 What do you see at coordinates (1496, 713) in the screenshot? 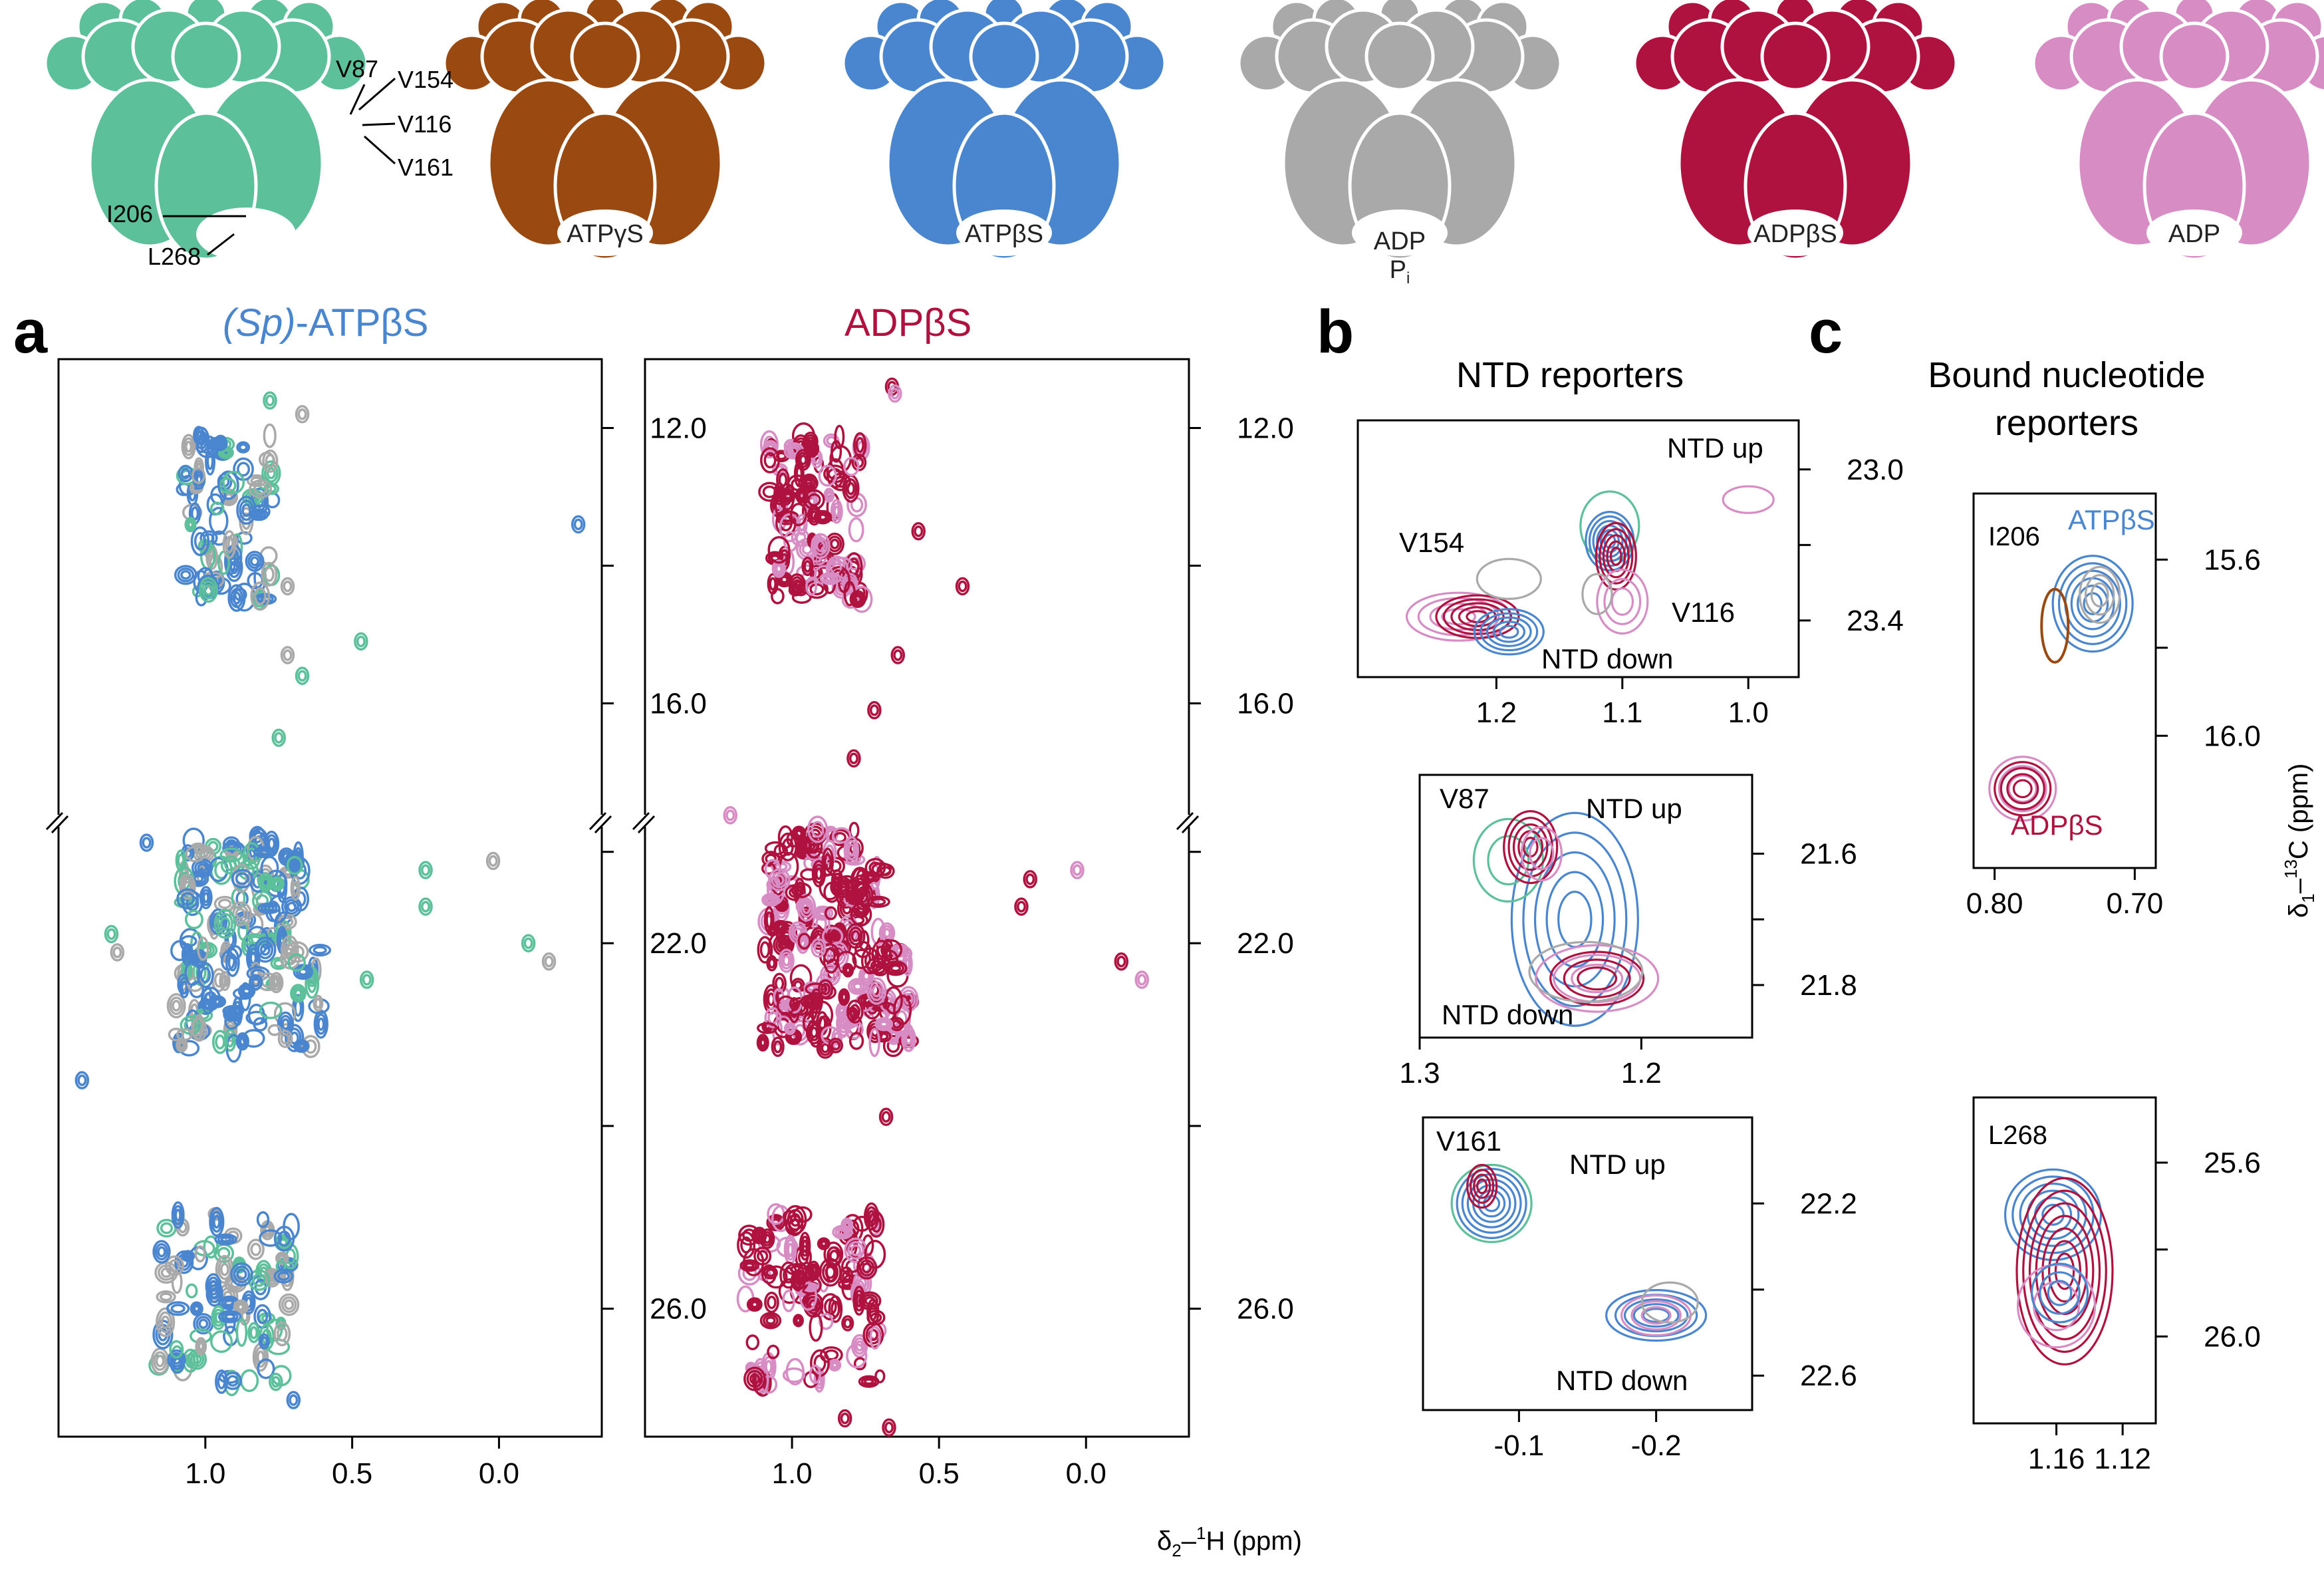
I see `x-tick-label: 1.2` at bounding box center [1496, 713].